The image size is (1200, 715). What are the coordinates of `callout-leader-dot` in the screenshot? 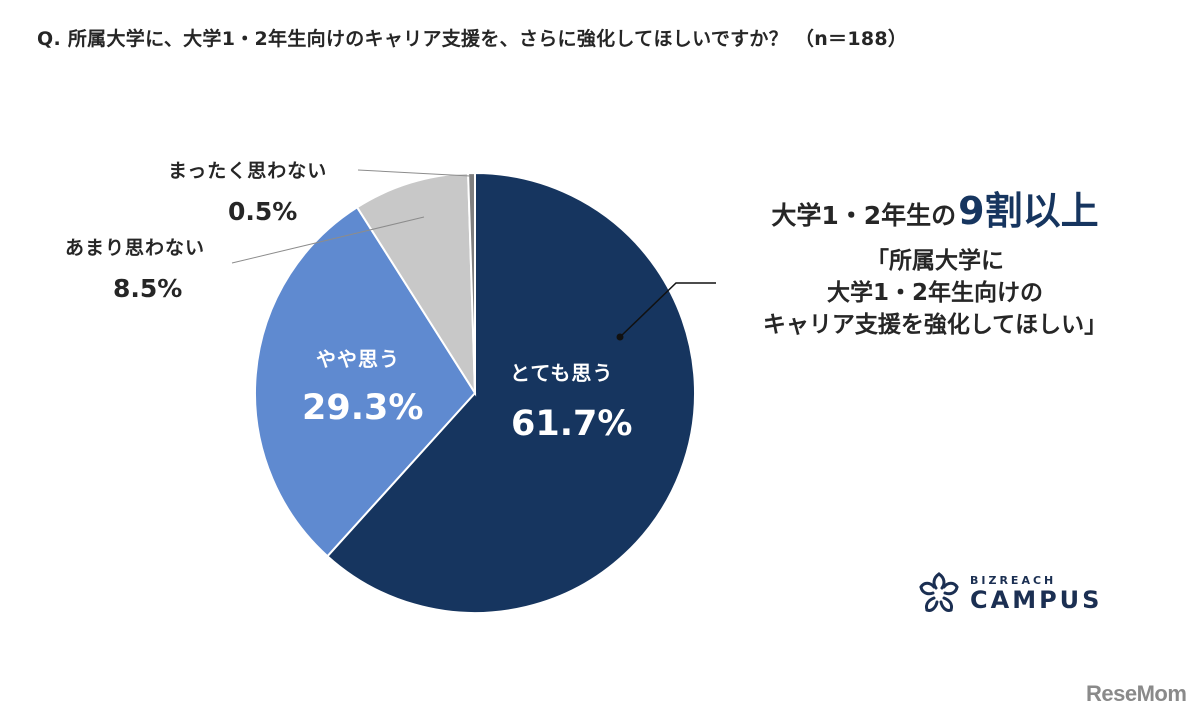 It's located at (620, 337).